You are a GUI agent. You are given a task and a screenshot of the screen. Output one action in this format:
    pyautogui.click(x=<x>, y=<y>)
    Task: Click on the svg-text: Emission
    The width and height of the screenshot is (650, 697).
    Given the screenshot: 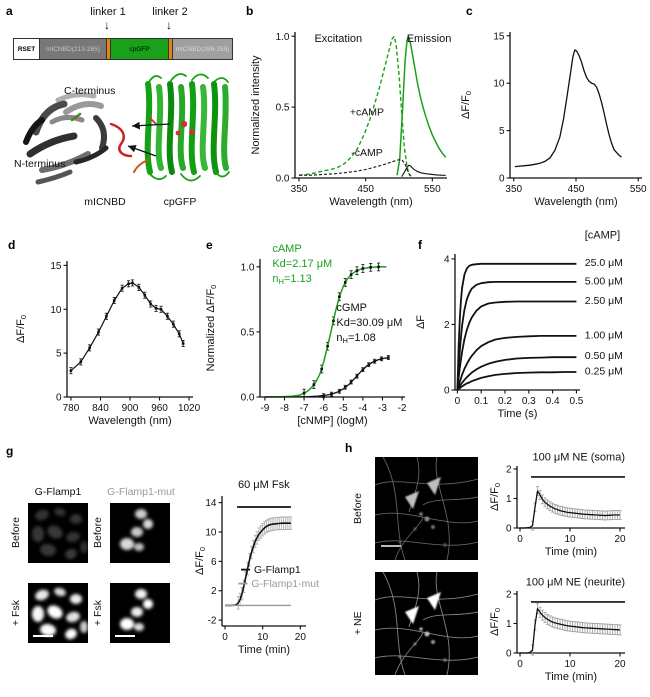 What is the action you would take?
    pyautogui.click(x=429, y=39)
    